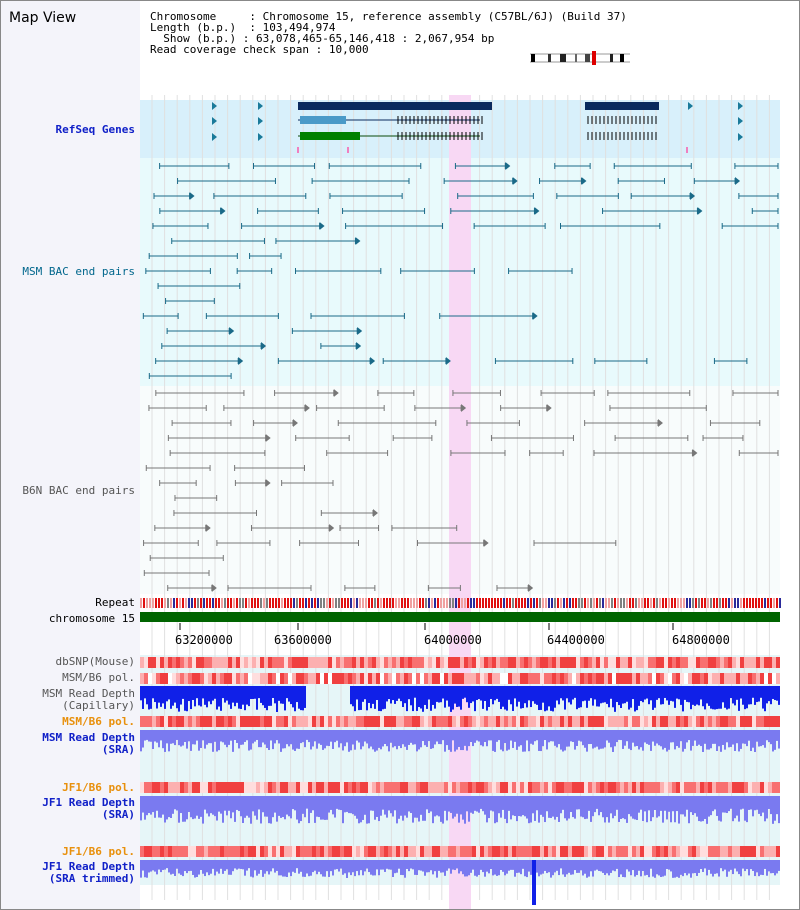  I want to click on track-label-jf1-depth-sra: JF1 Read Depth (SRA), so click(88, 808).